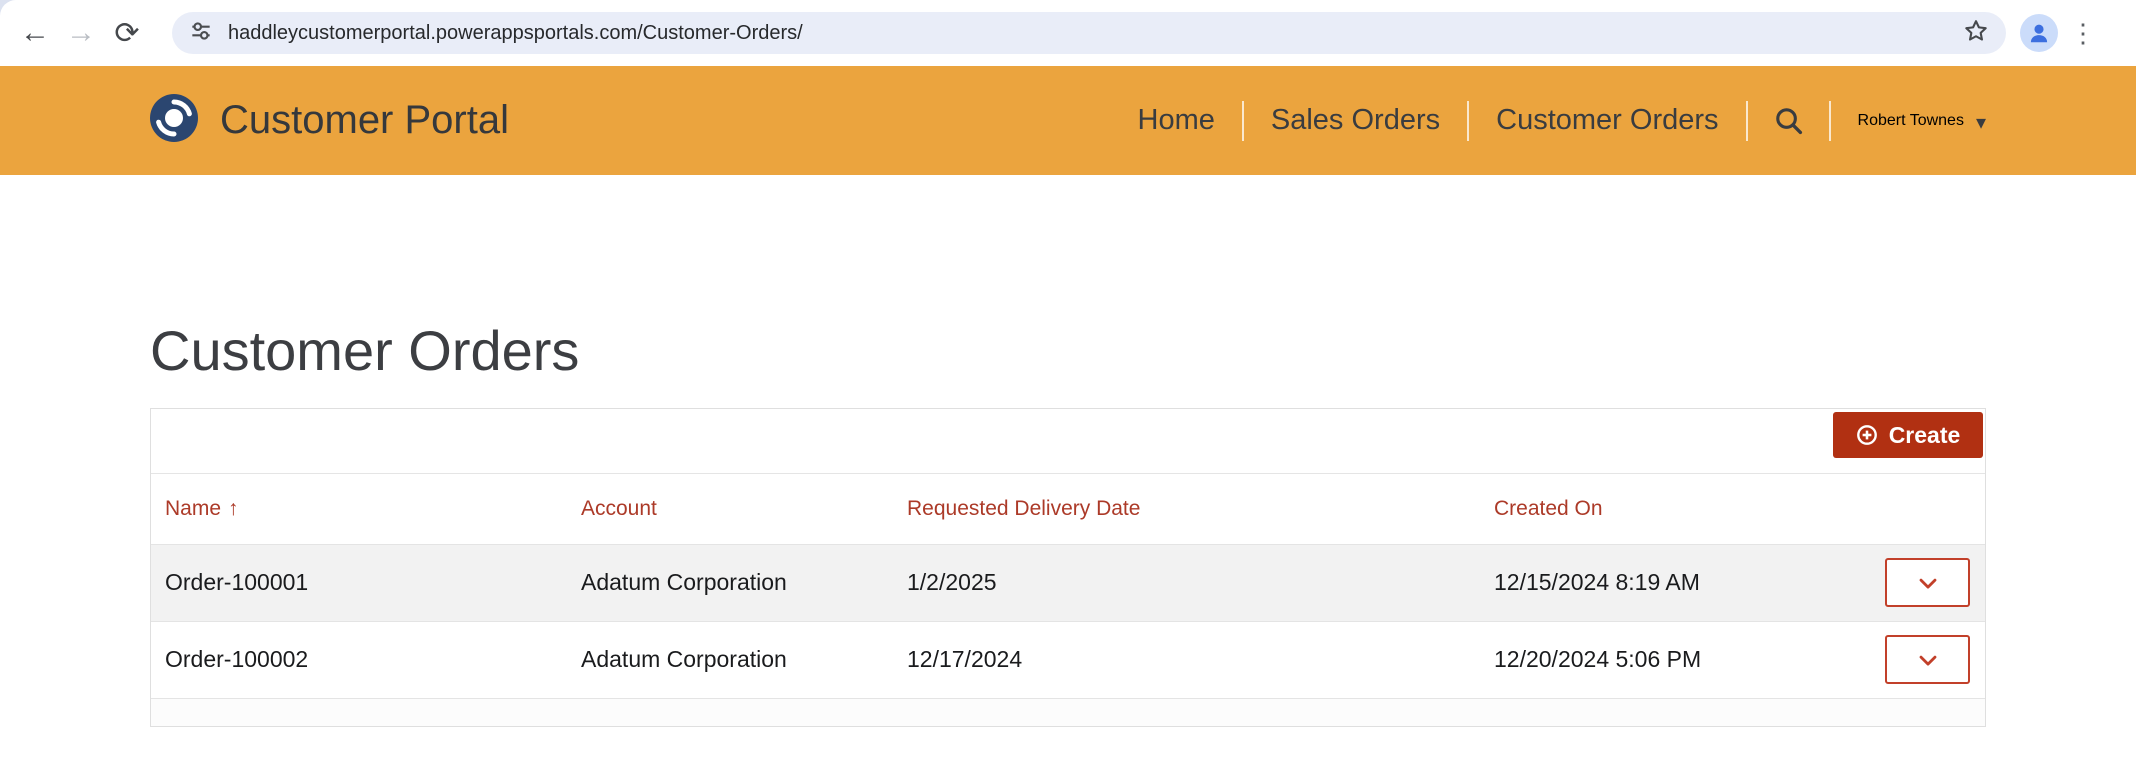 The image size is (2136, 777). Describe the element at coordinates (359, 583) in the screenshot. I see `cell-name: Order-100001` at that location.